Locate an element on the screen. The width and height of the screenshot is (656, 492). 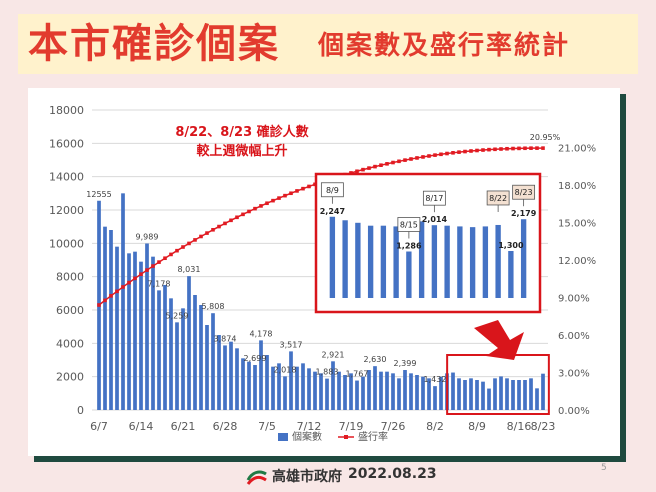
bar-data-label: 2,699 is located at coordinates (255, 358).